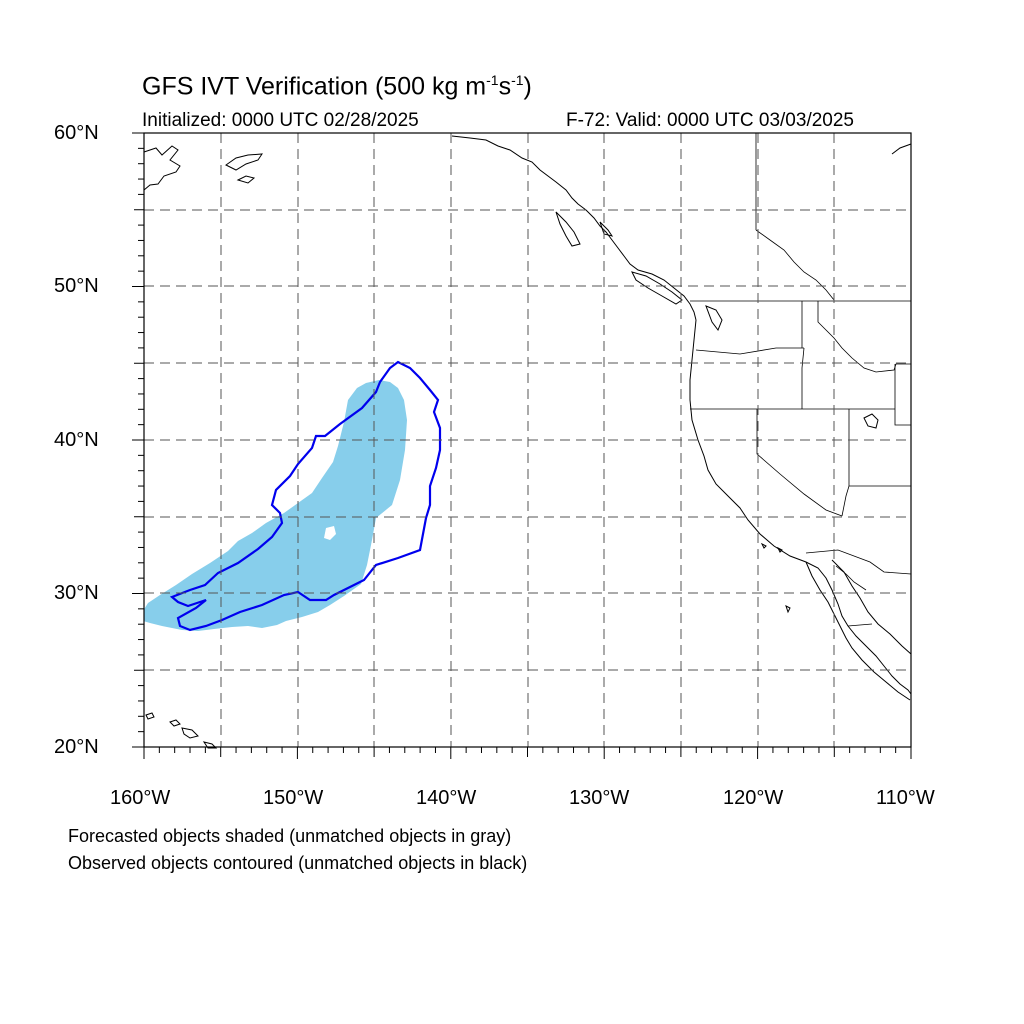 Image resolution: width=1024 pixels, height=1024 pixels. Describe the element at coordinates (599, 798) in the screenshot. I see `lon-label-130w: 130°W` at that location.